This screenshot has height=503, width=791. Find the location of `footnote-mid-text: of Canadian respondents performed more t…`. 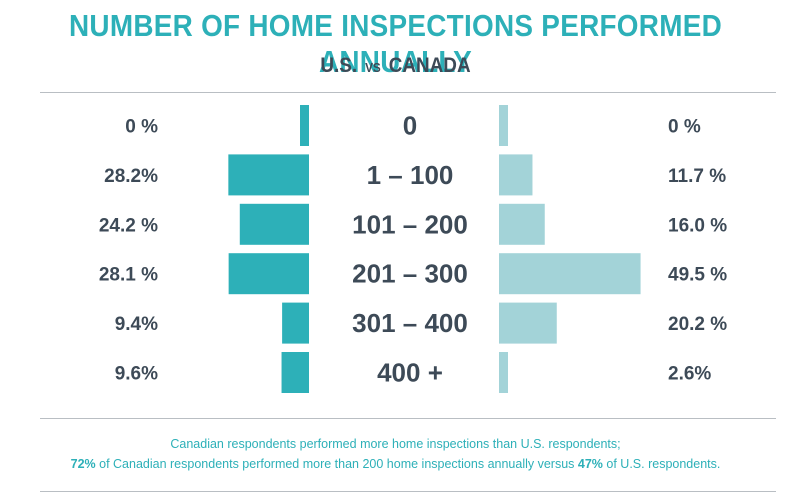

footnote-mid-text: of Canadian respondents performed more t… is located at coordinates (336, 464).